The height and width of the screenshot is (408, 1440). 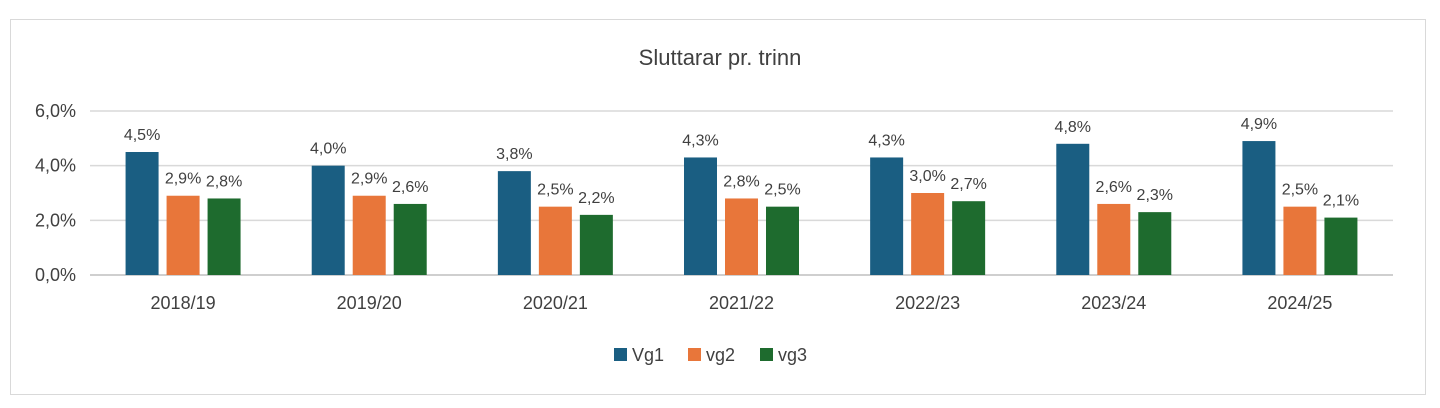 I want to click on y-tick-label: 6,0%, so click(x=55, y=111).